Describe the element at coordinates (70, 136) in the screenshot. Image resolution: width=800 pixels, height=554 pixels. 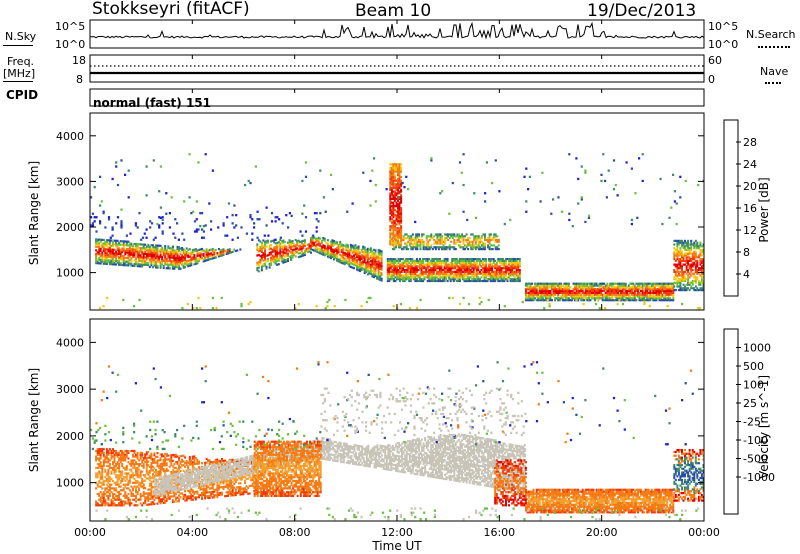
I see `y-tick-label: 4000` at that location.